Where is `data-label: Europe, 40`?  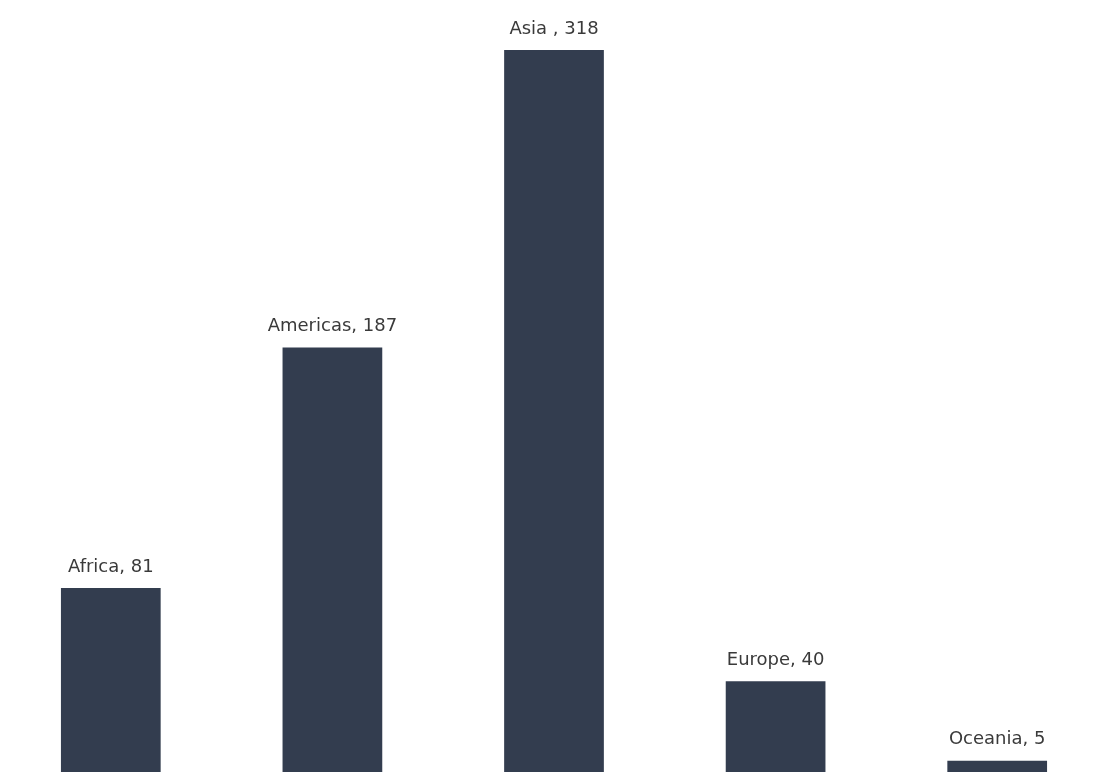
data-label: Europe, 40 is located at coordinates (775, 658).